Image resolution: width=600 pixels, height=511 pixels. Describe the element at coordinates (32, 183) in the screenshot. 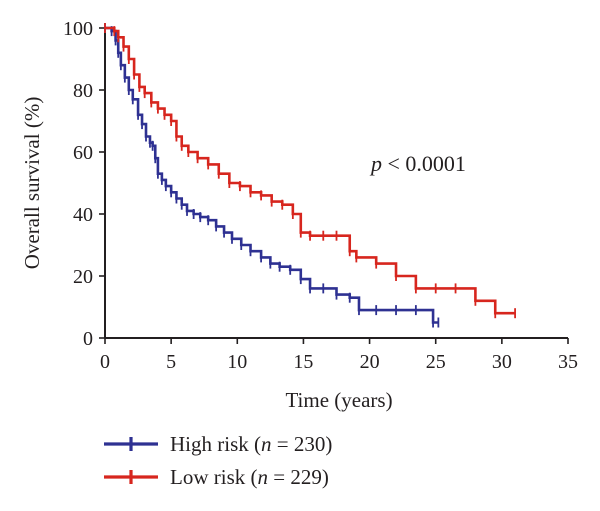

I see `y-axis-title: Overall survival (%)` at that location.